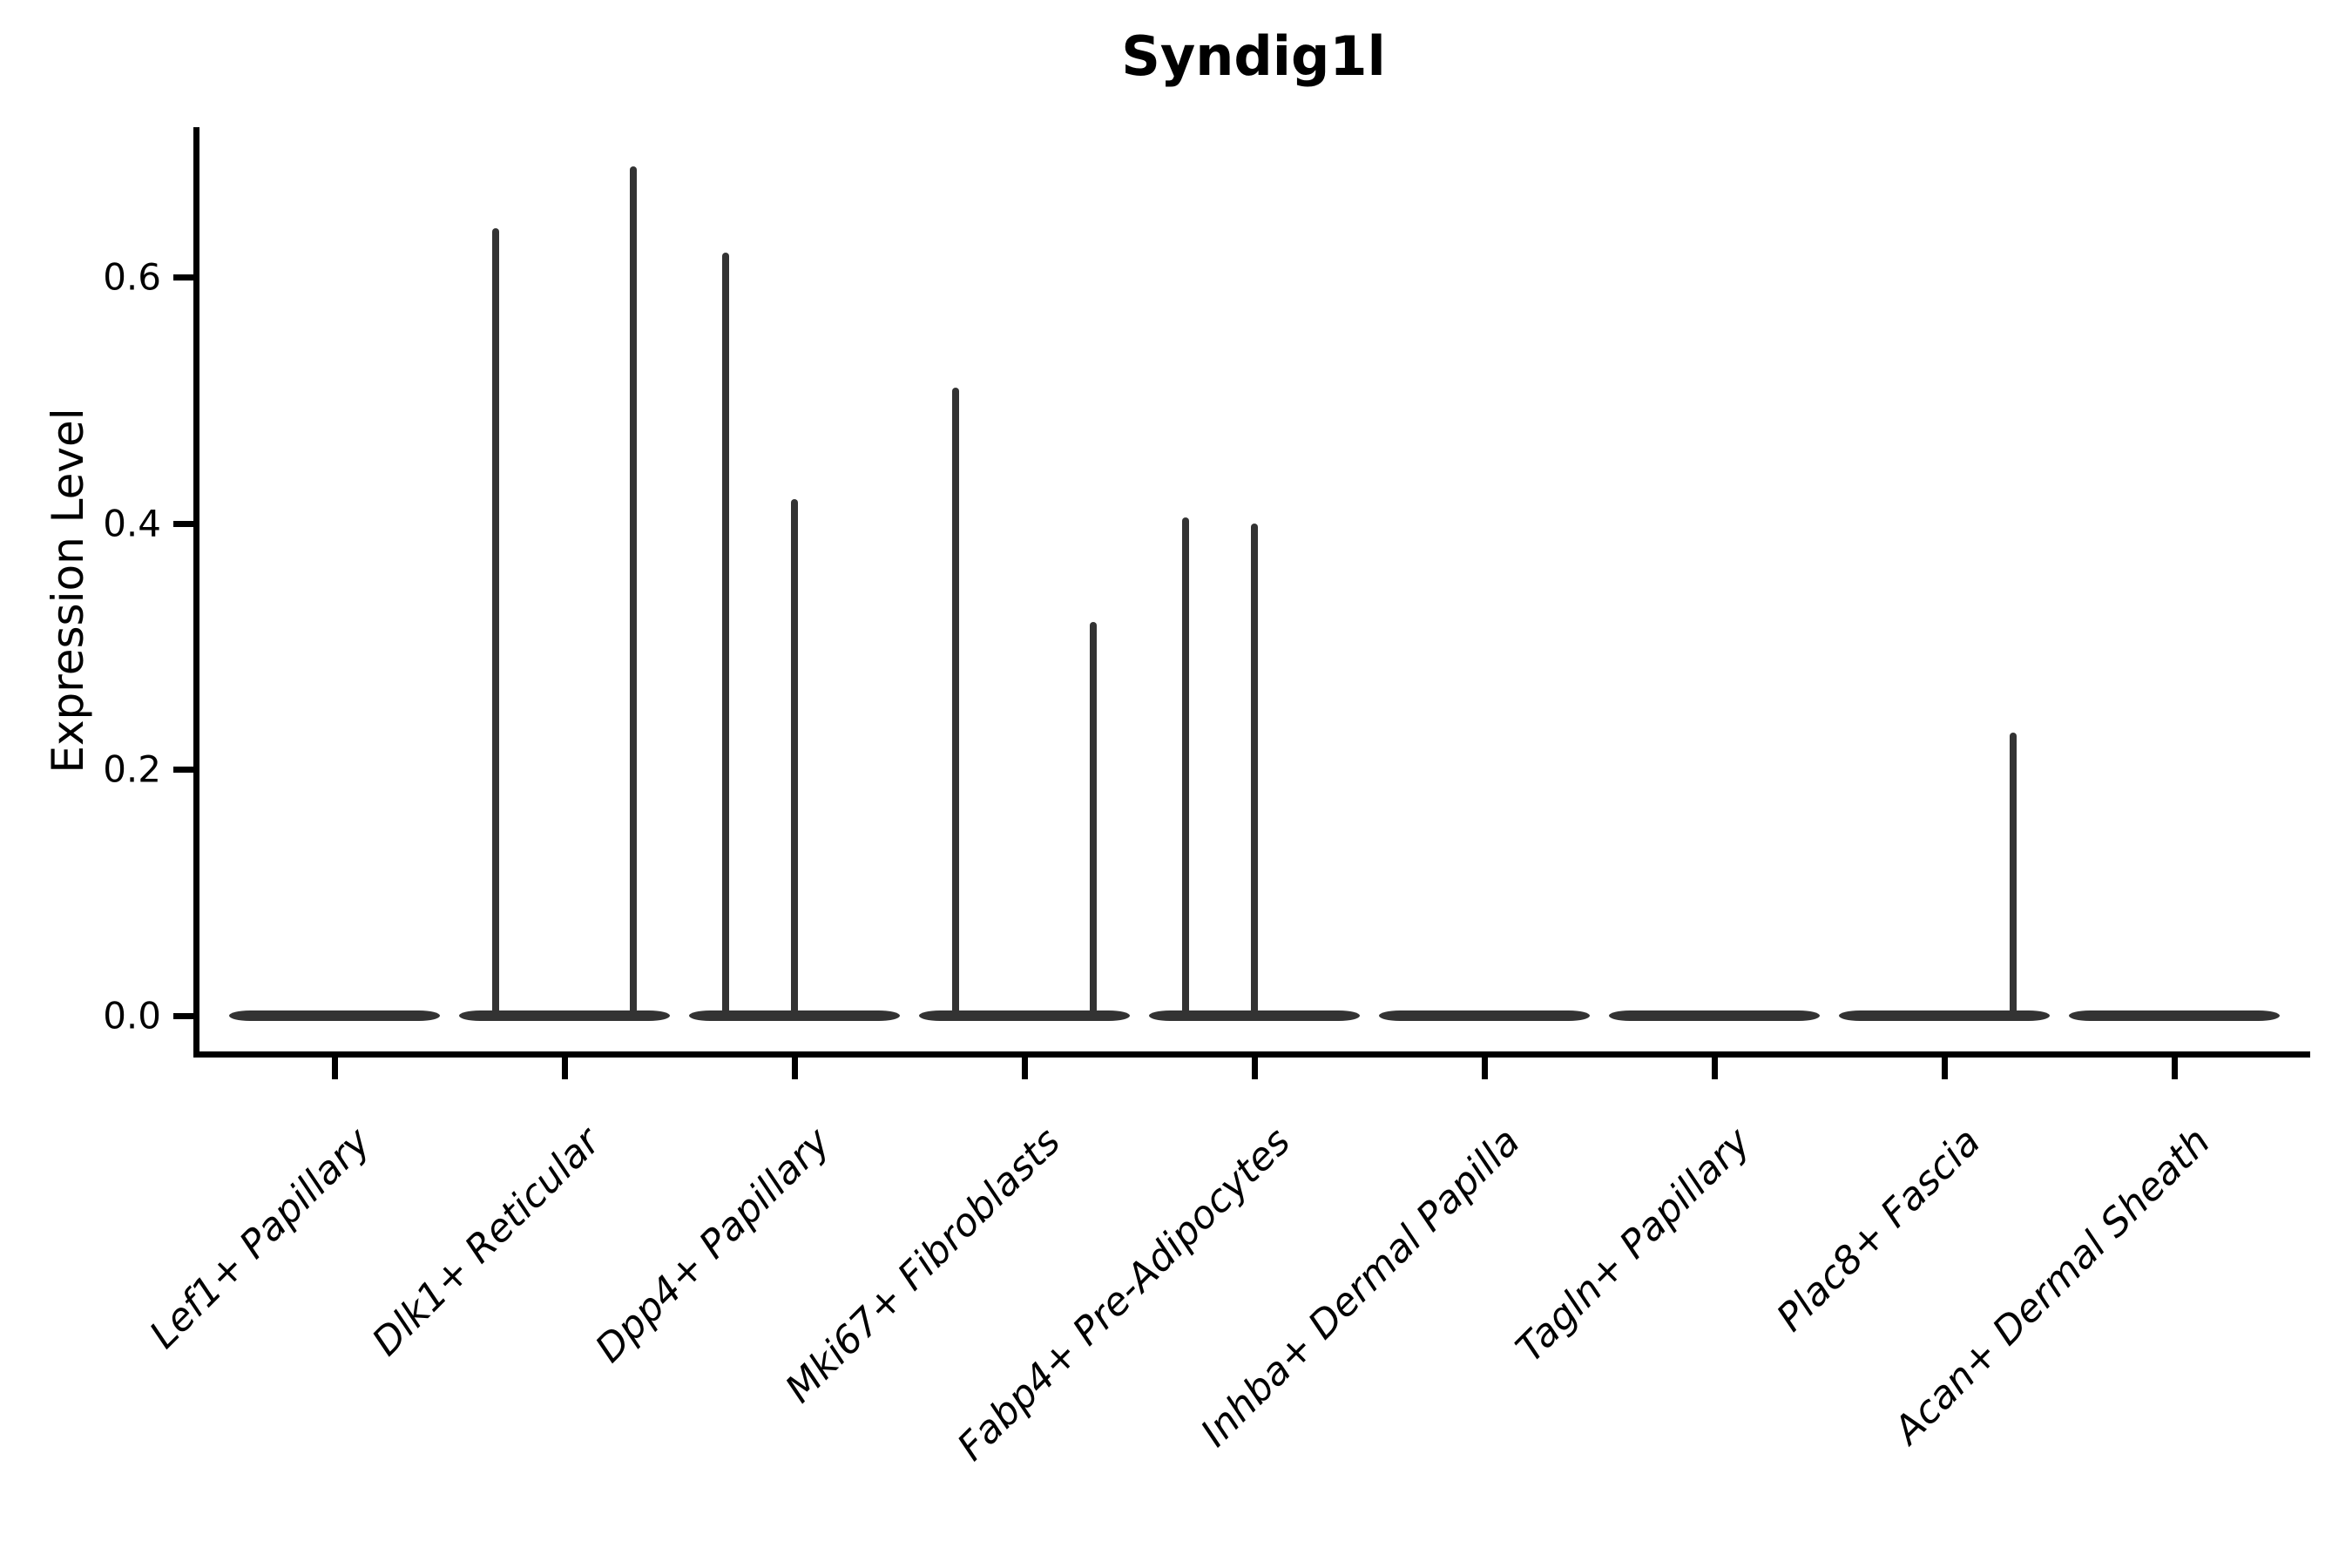 This screenshot has height=1568, width=2352. Describe the element at coordinates (1879, 1230) in the screenshot. I see `x-tick-label: Plac8+ Fascia` at that location.